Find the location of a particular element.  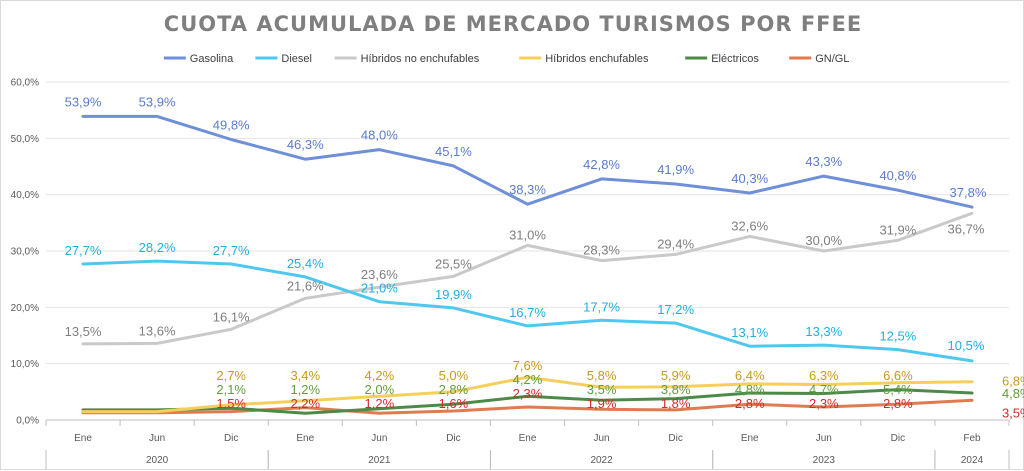

legend-label: Gasolina is located at coordinates (212, 59).